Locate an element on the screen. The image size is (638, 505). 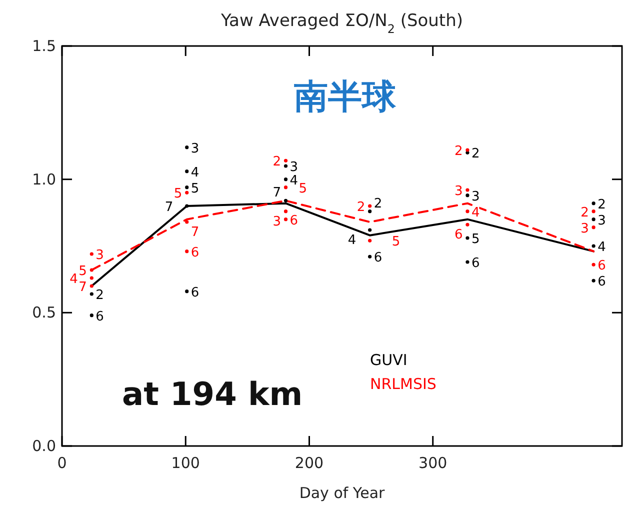
x-tick-label: 200 is located at coordinates (309, 463).